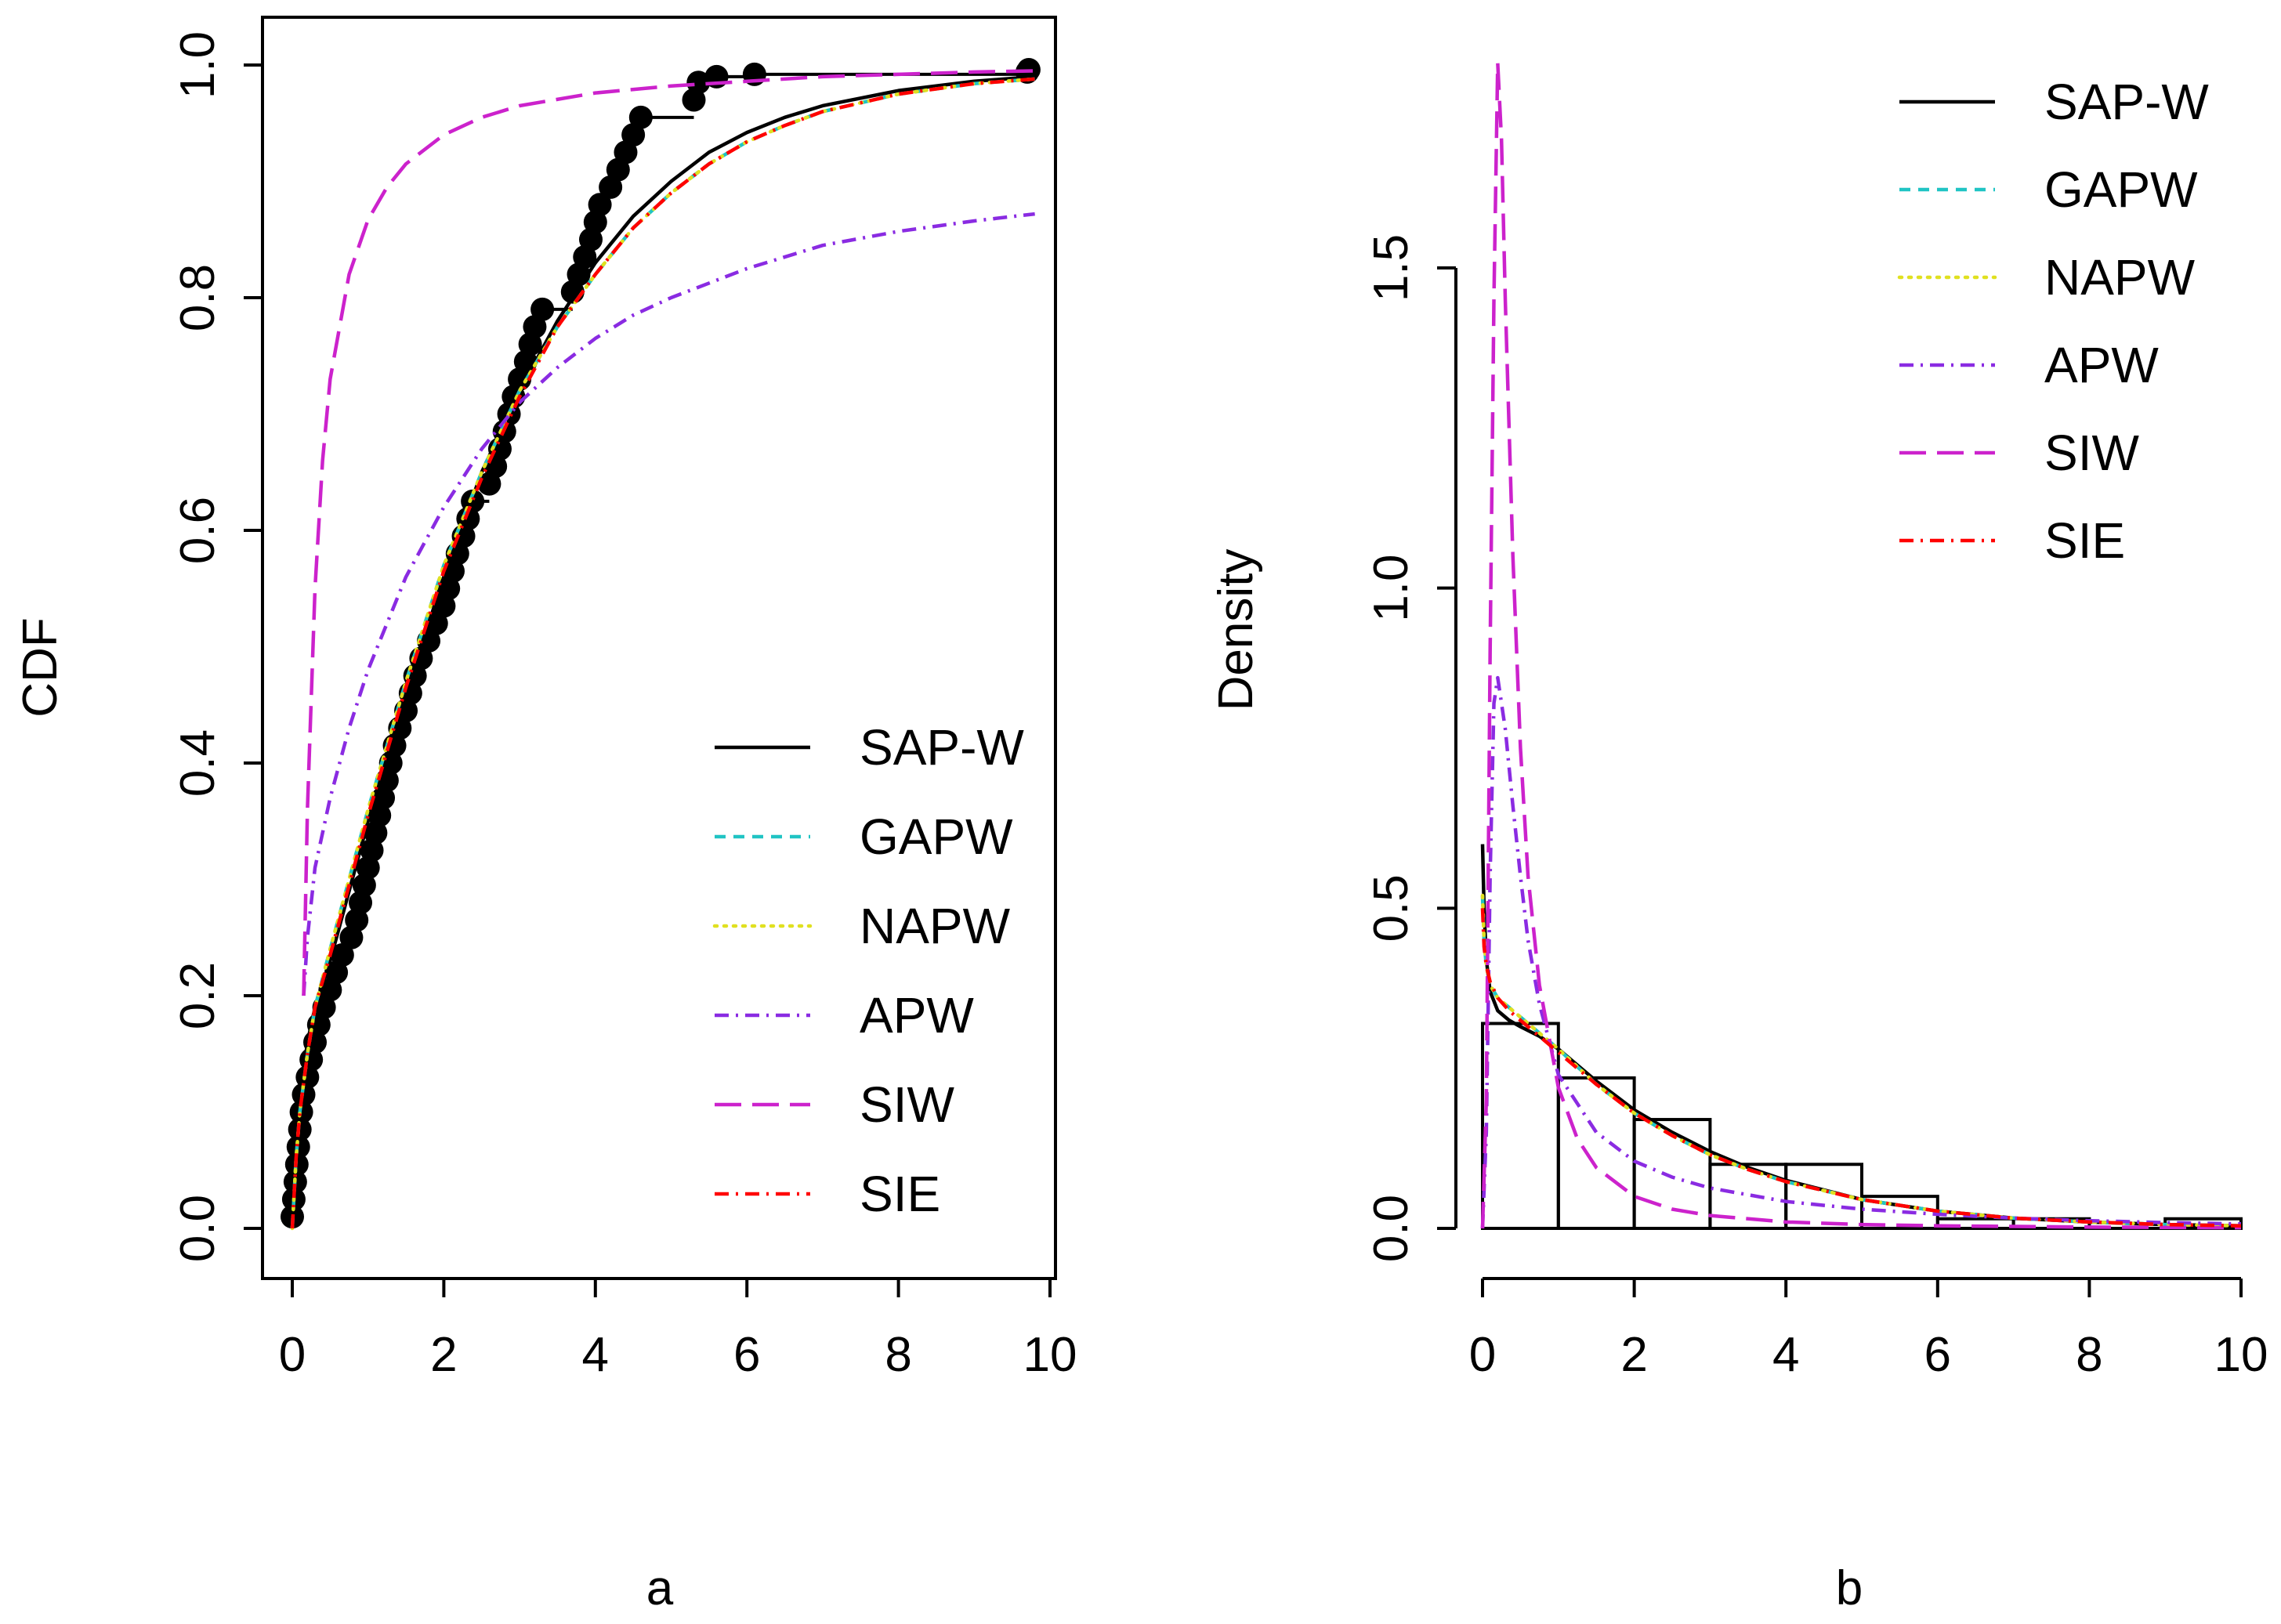 This screenshot has width=2281, height=1624. I want to click on panel-a-x-tick-label: 4, so click(596, 1355).